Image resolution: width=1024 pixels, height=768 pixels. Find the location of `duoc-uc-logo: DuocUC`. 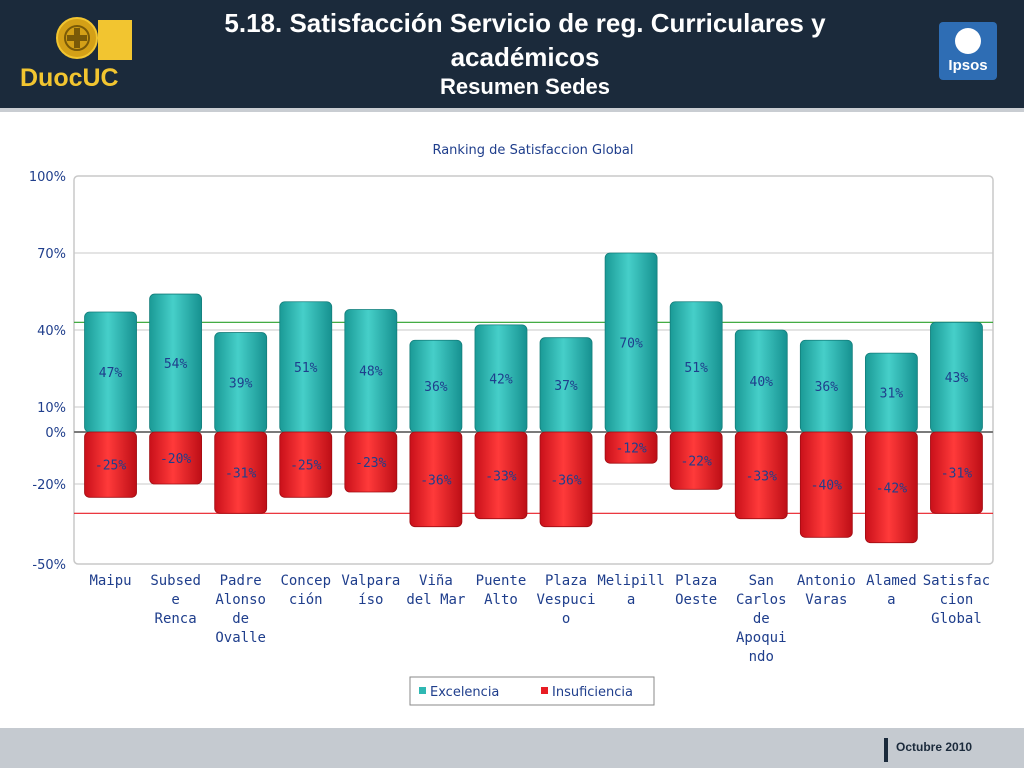

duoc-uc-logo: DuocUC is located at coordinates (76, 54).